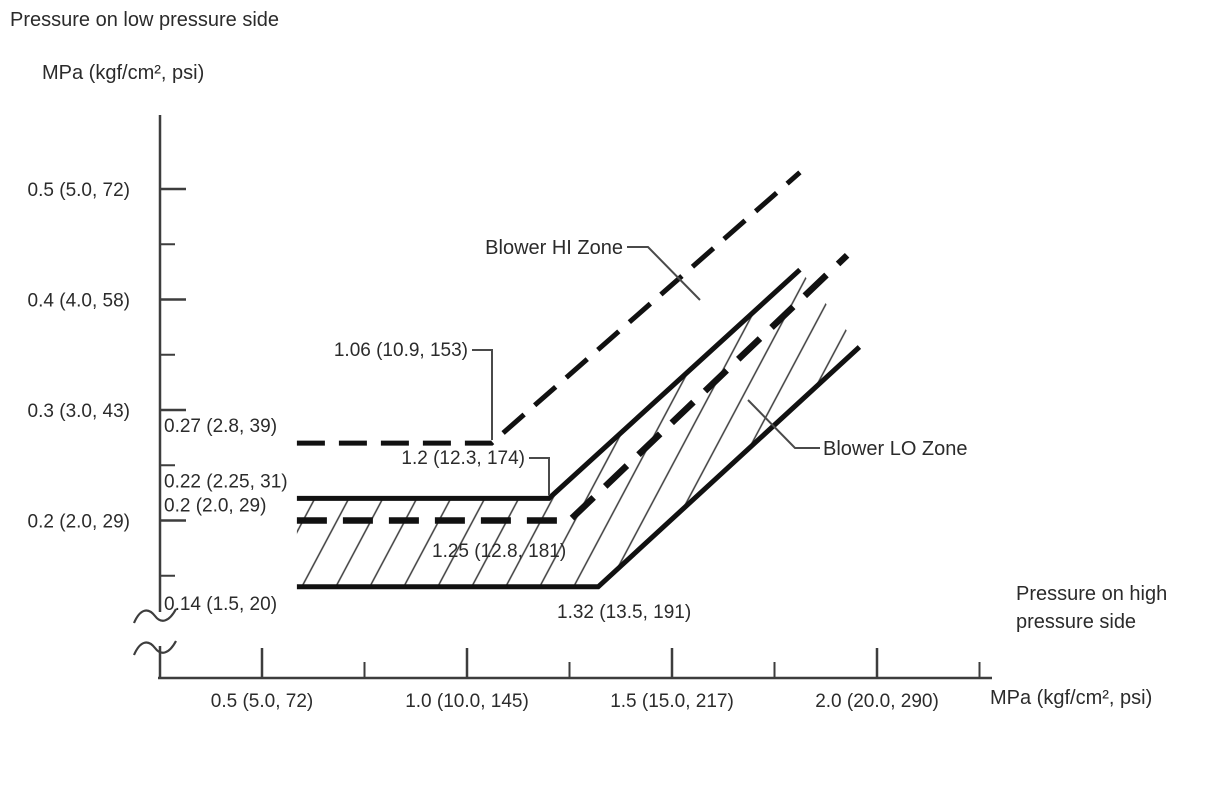 This screenshot has height=804, width=1212. I want to click on level-label: 0.14 (1.5, 20), so click(220, 604).